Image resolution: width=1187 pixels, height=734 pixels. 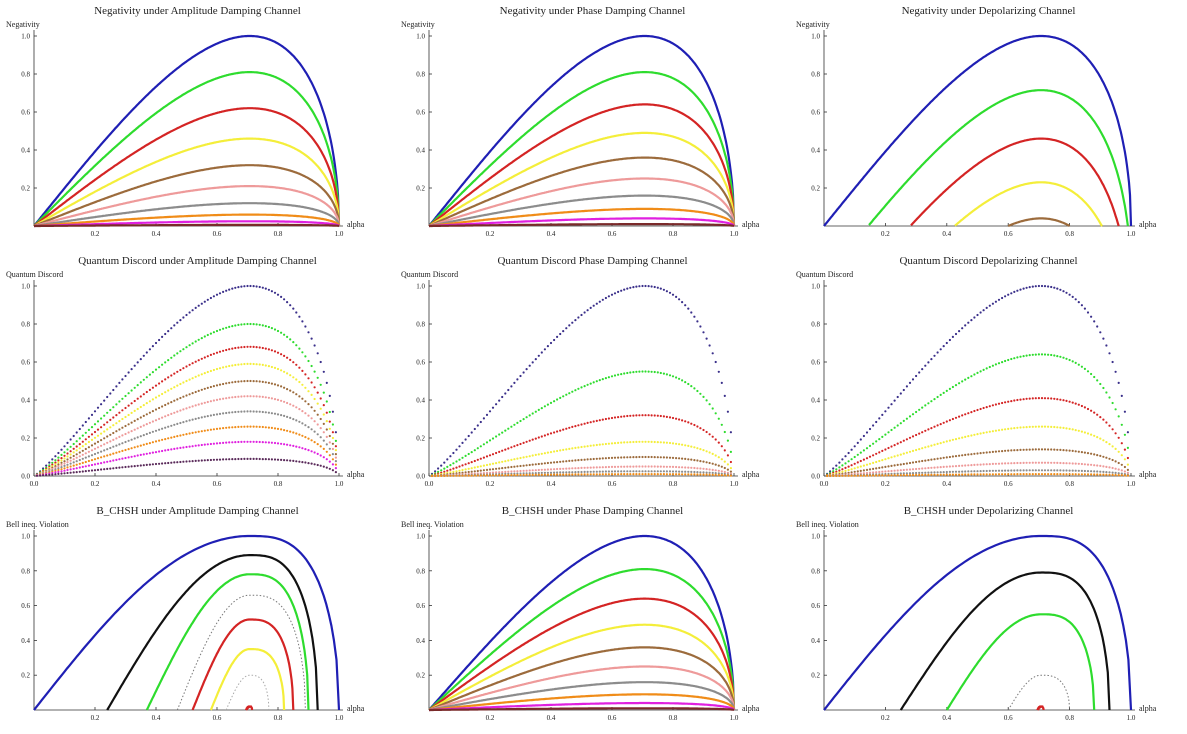 What do you see at coordinates (278, 484) in the screenshot?
I see `x-tick-label: 0.8` at bounding box center [278, 484].